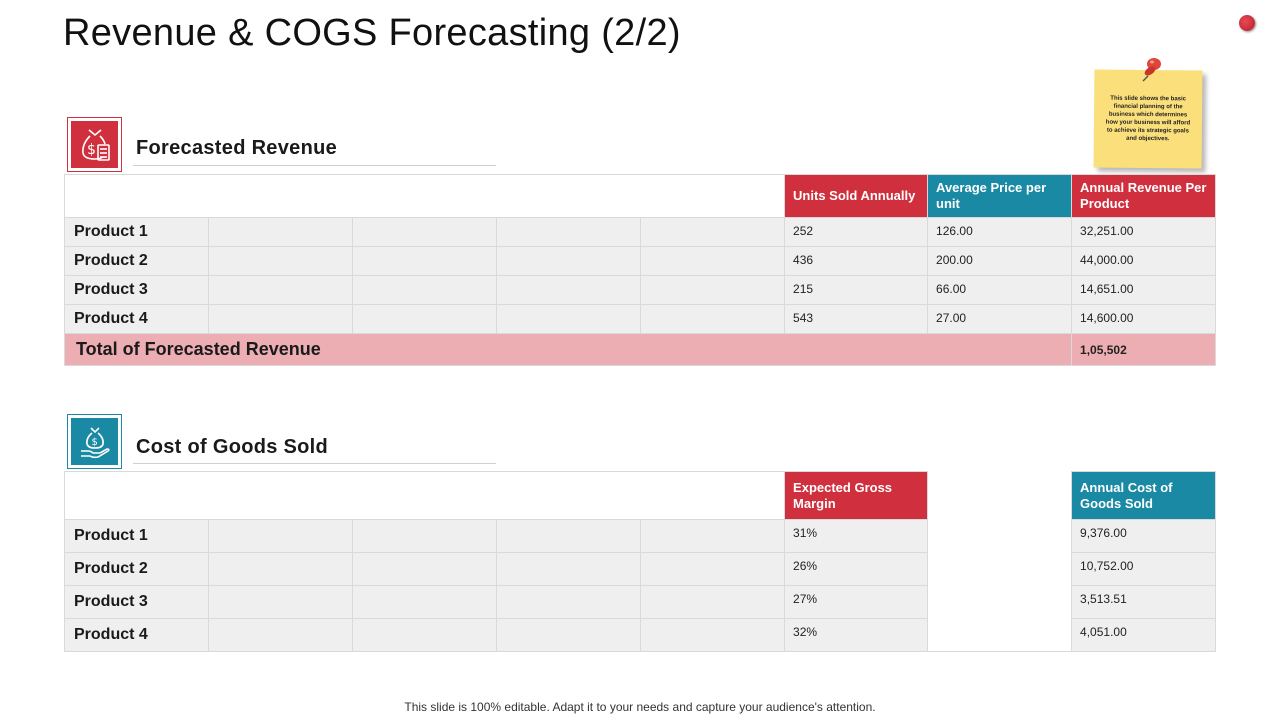 This screenshot has width=1280, height=720. Describe the element at coordinates (314, 165) in the screenshot. I see `revenue-divider` at that location.